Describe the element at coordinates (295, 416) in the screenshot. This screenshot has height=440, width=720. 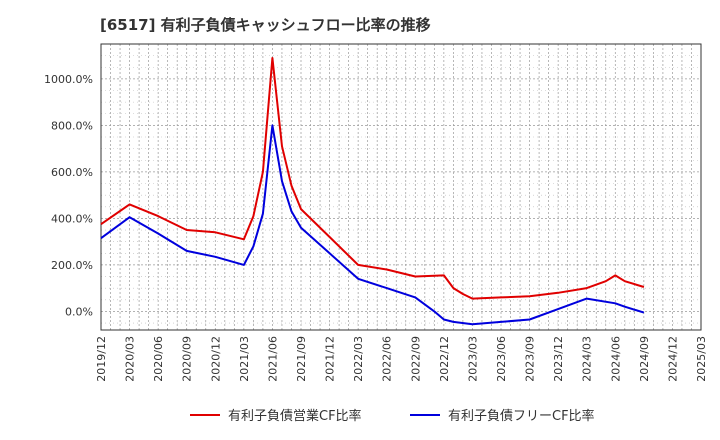
I see `legend-label-1: 有利子負債営業CF比率` at that location.